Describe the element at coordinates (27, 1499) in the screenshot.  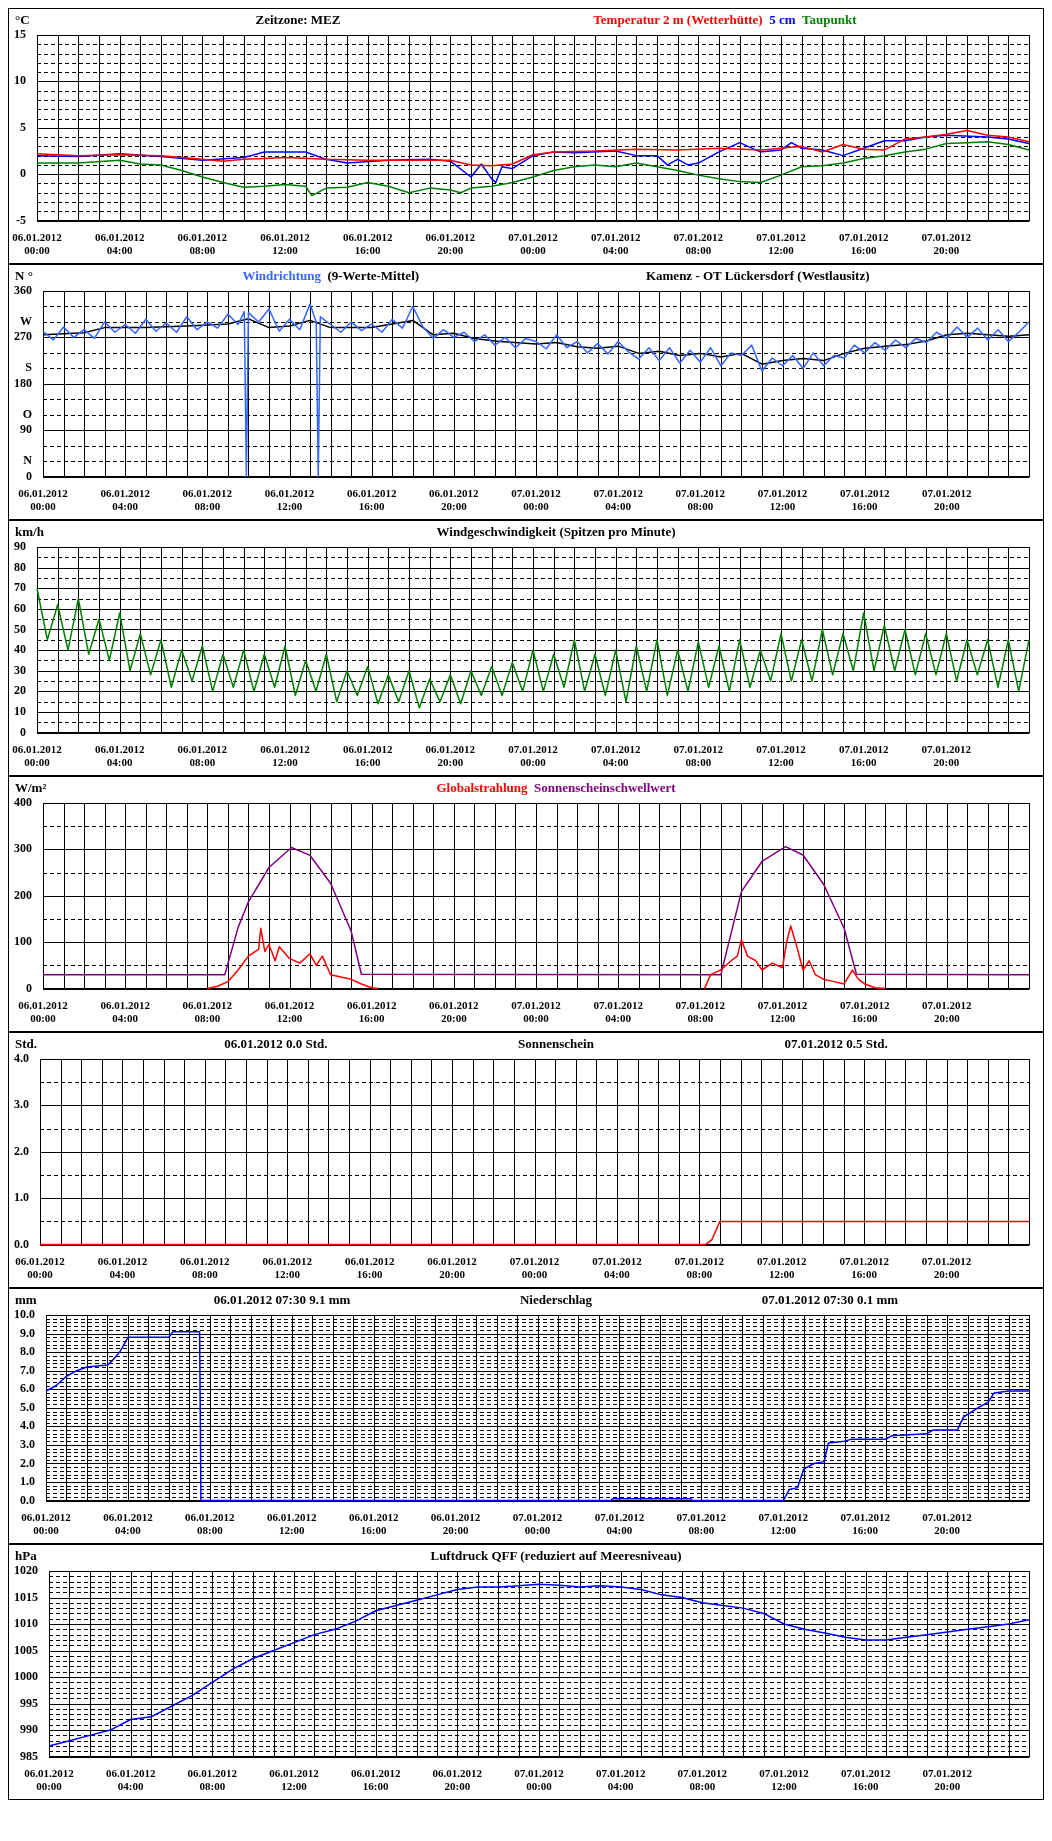
I see `y-tick-label: 0.0` at that location.